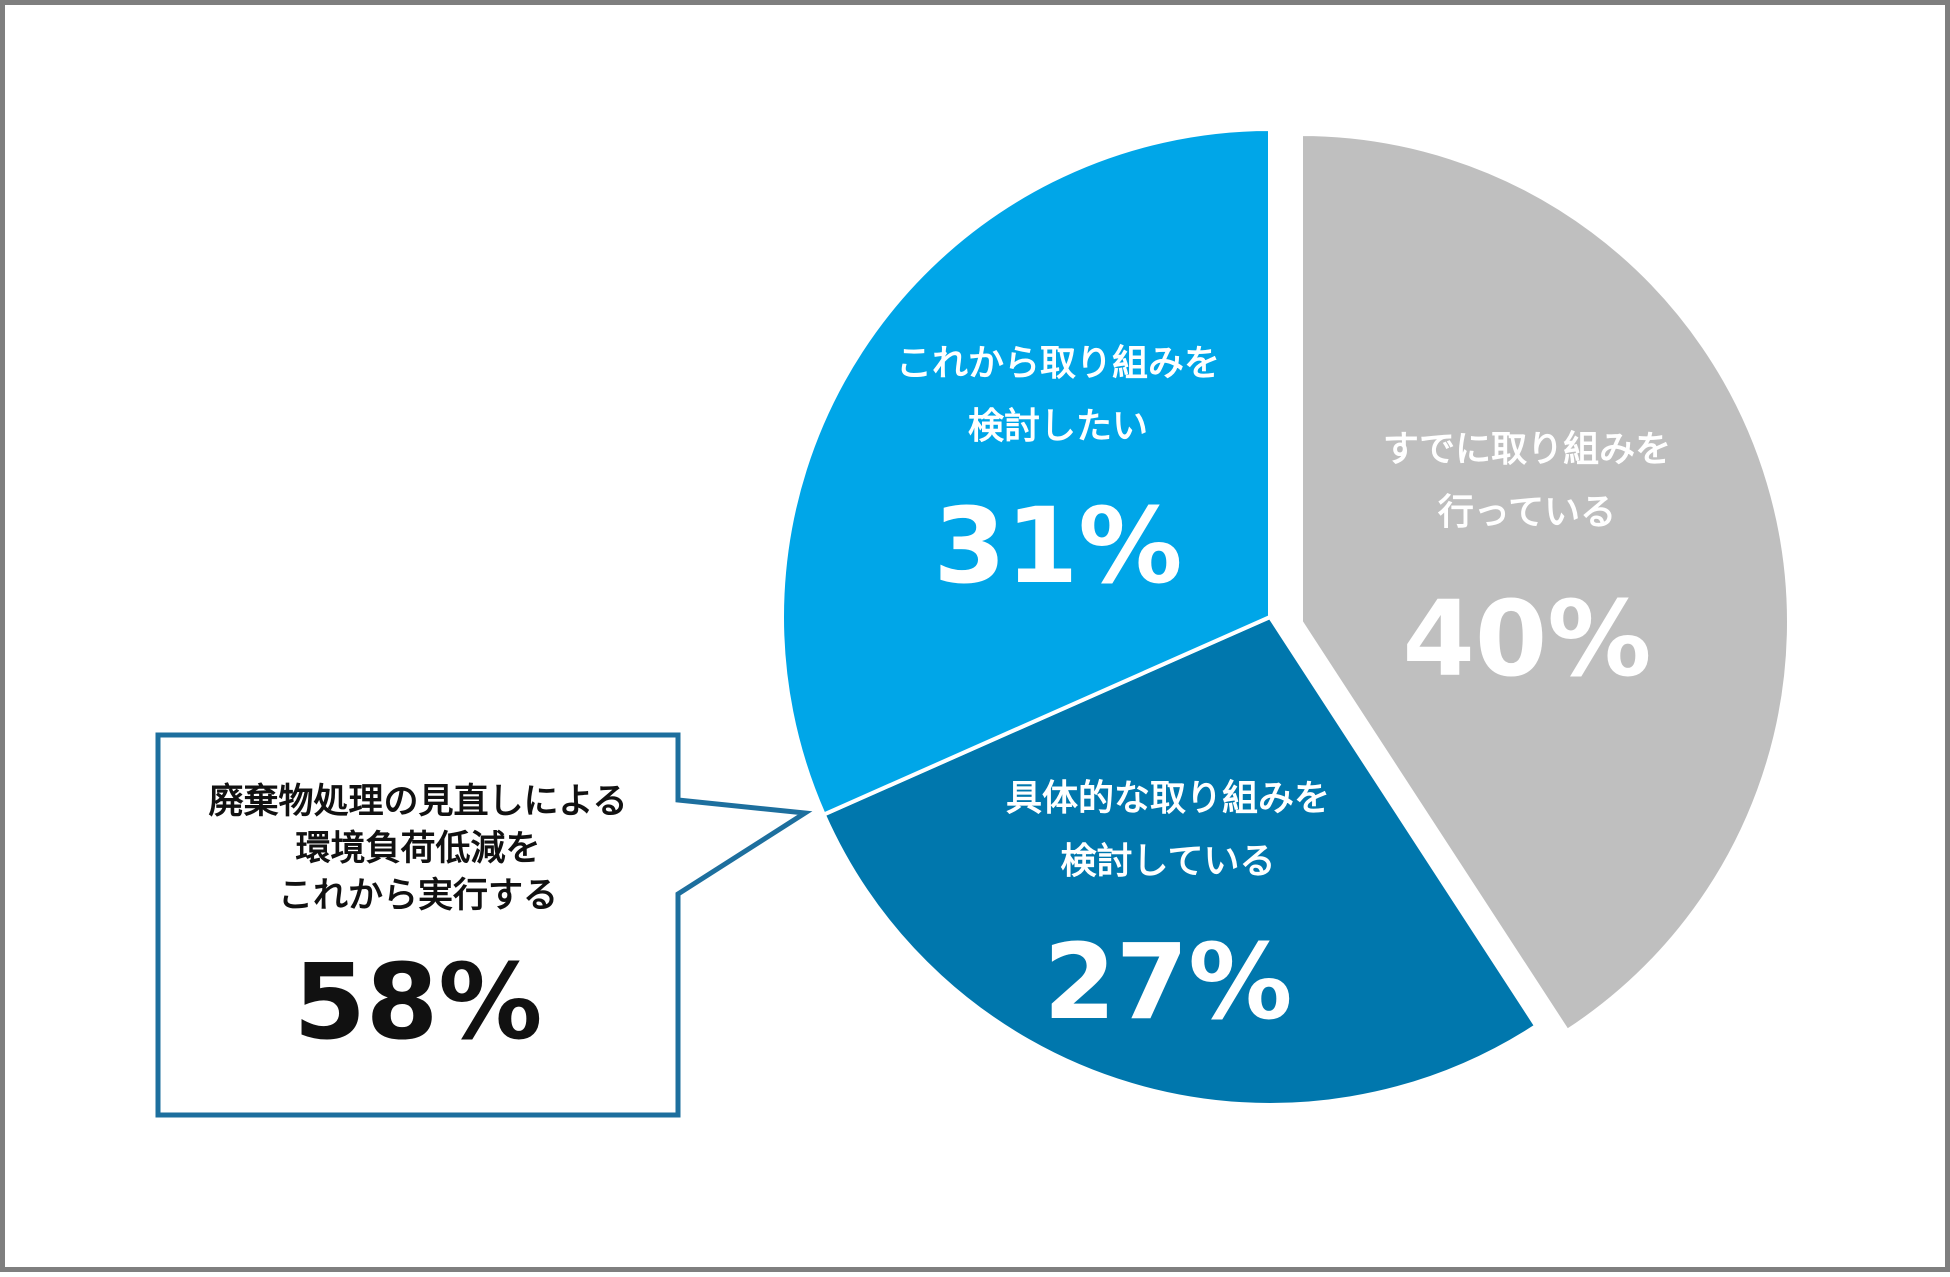  Describe the element at coordinates (1527, 639) in the screenshot. I see `slice-1-value: 40%` at that location.